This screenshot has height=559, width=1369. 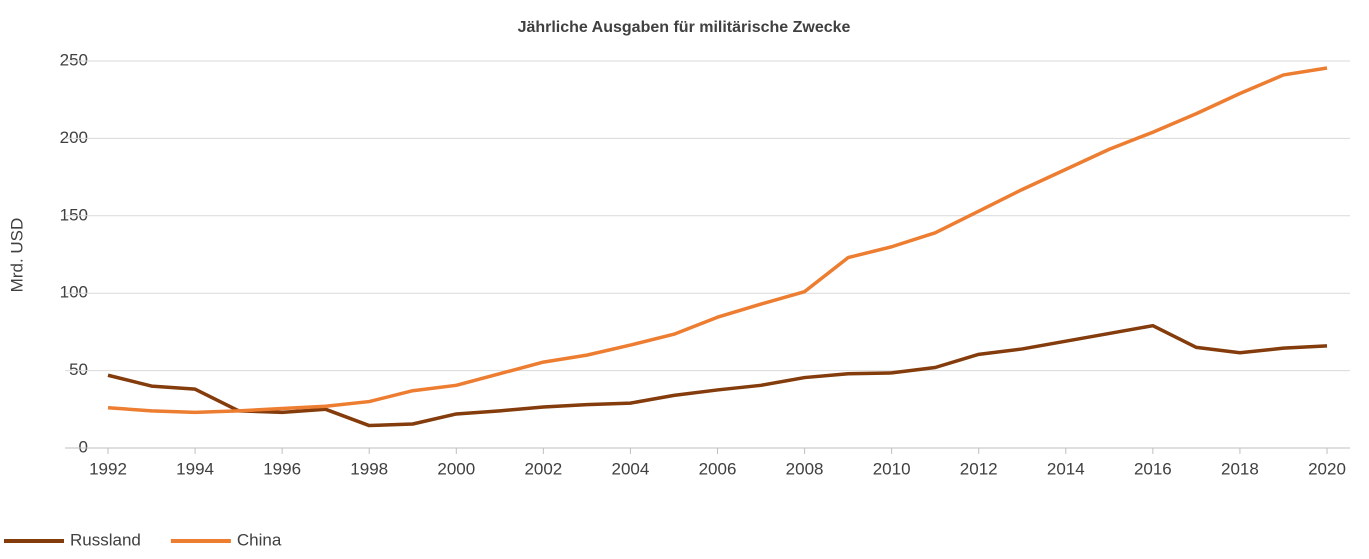 I want to click on x-tick-label: 2002, so click(x=543, y=468).